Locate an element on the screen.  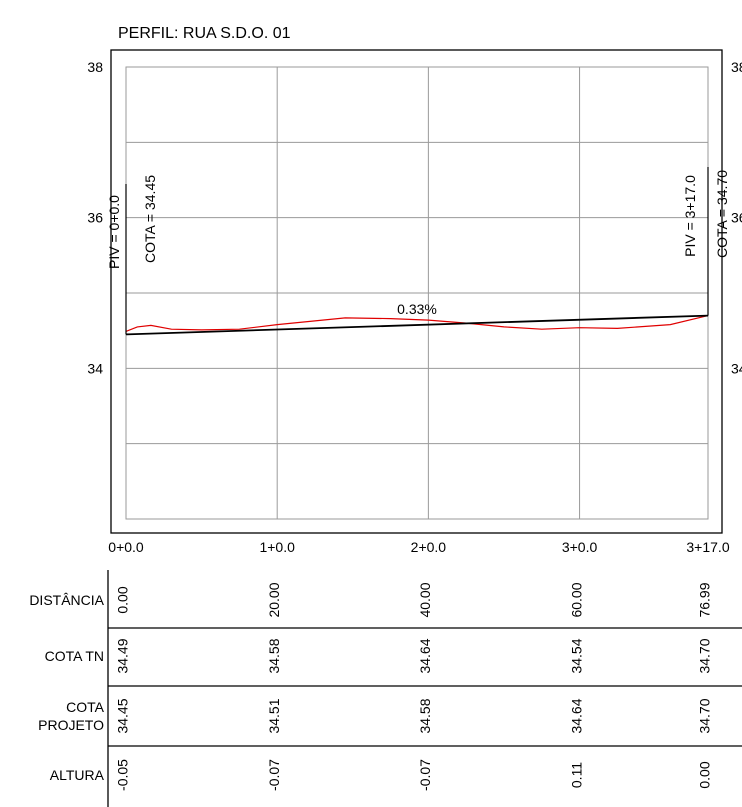
cota-start-label: COTA = 34.45 is located at coordinates (150, 219).